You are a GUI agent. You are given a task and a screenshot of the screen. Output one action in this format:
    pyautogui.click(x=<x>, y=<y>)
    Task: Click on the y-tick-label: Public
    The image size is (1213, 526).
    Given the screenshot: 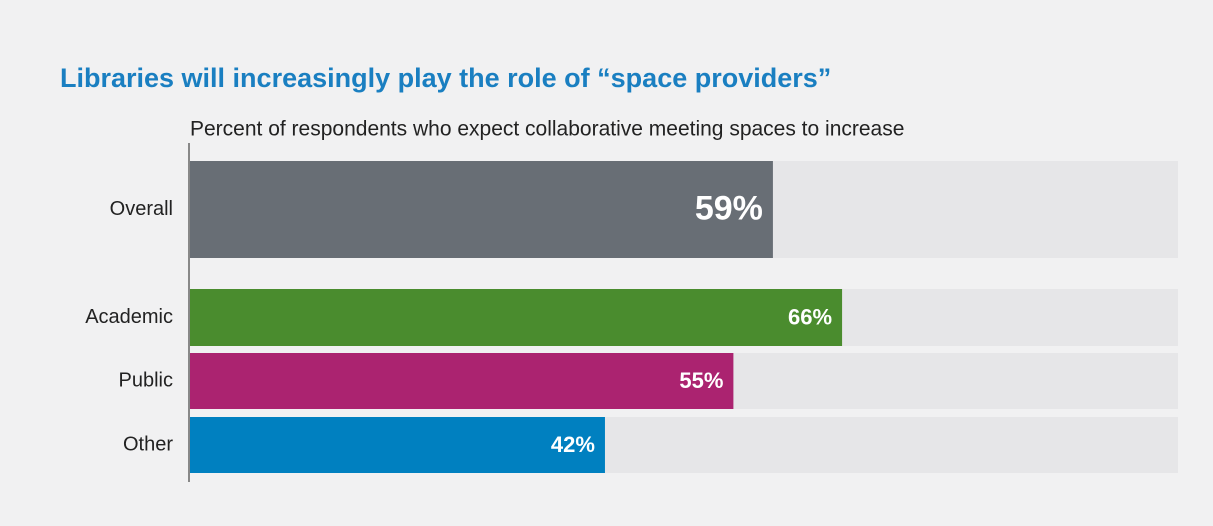 What is the action you would take?
    pyautogui.click(x=146, y=380)
    